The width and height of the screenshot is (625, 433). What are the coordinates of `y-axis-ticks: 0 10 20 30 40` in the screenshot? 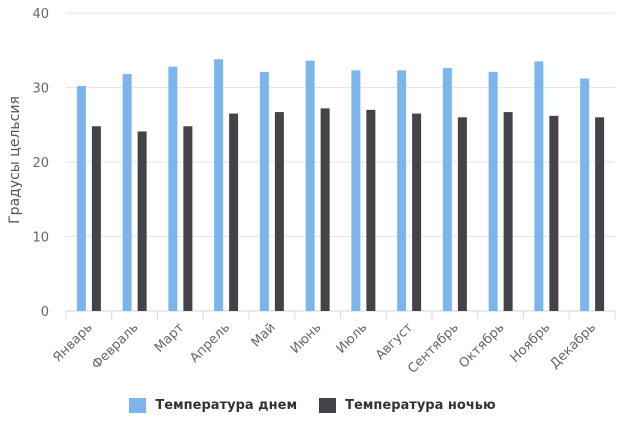 It's located at (40, 163).